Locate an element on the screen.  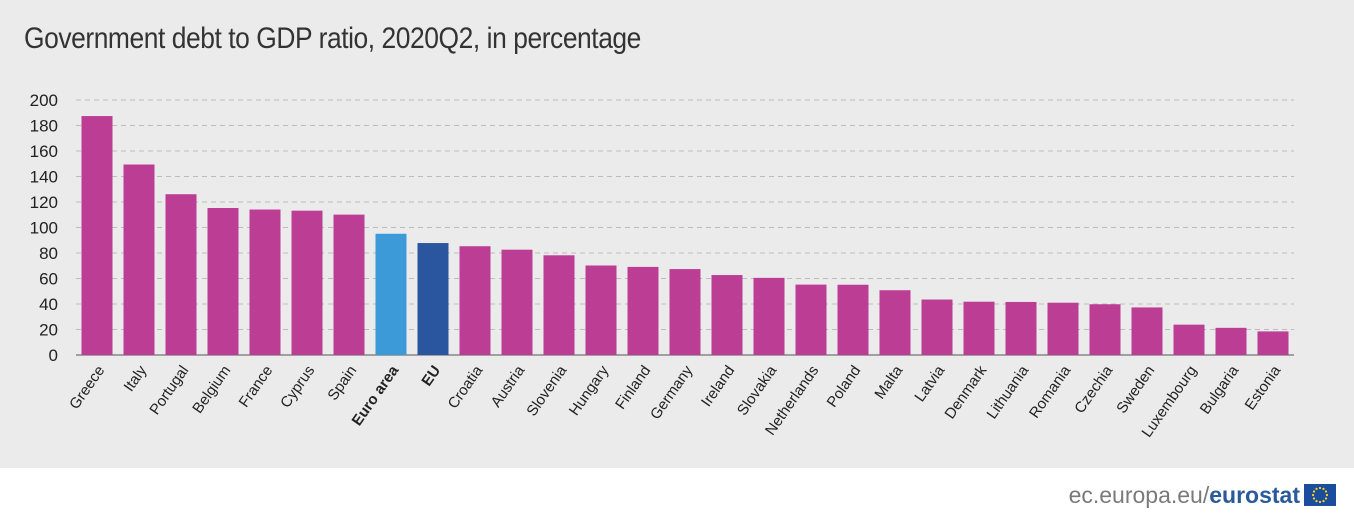
y-tick-label: 0 is located at coordinates (53, 355).